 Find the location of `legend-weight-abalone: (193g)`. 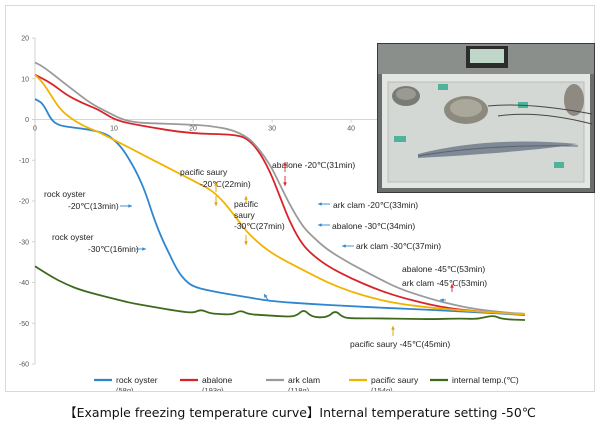

legend-weight-abalone: (193g) is located at coordinates (213, 388).